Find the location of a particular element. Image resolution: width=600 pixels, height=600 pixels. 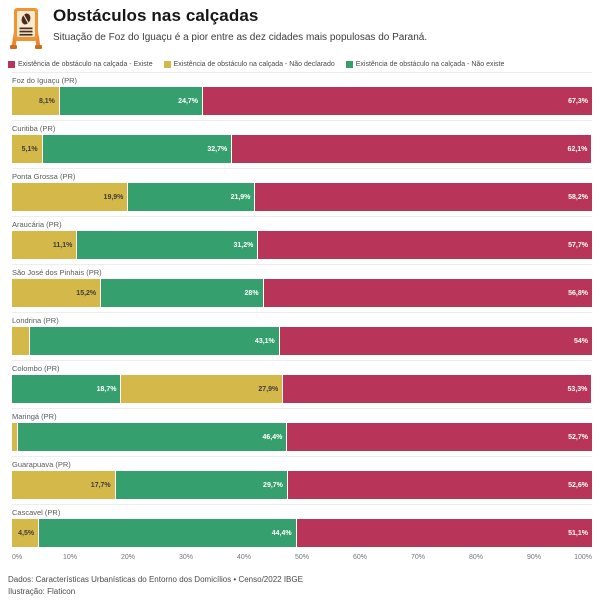

bar-category-label: Cascavel (PR) is located at coordinates (36, 512).